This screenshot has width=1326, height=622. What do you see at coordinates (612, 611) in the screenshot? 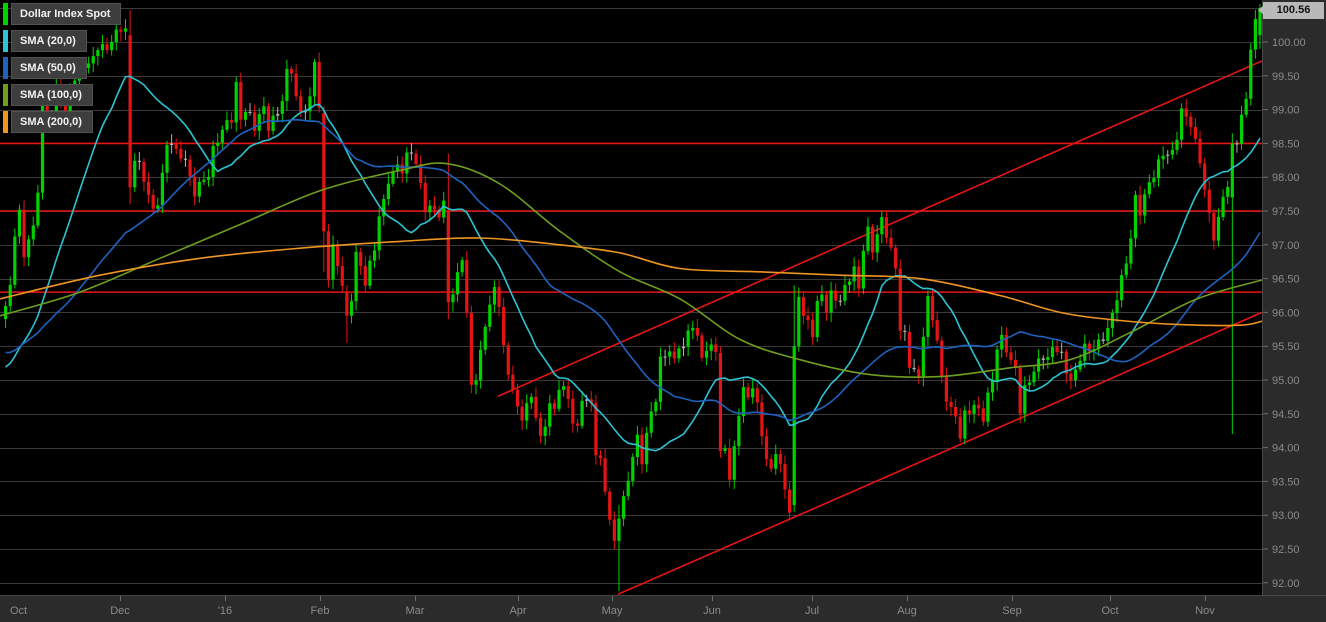
I see `month-label: May` at bounding box center [612, 611].